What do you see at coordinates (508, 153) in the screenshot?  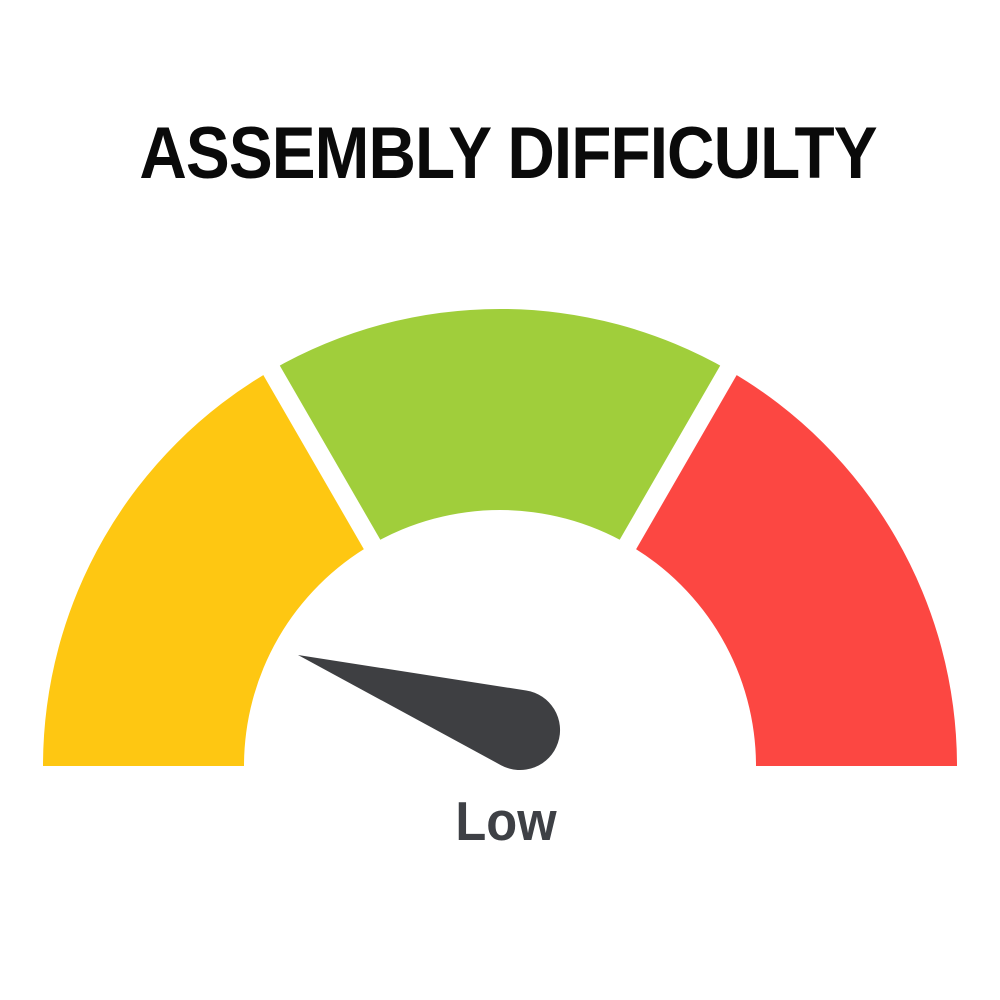 I see `page-title: ASSEMBLY DIFFICULTY` at bounding box center [508, 153].